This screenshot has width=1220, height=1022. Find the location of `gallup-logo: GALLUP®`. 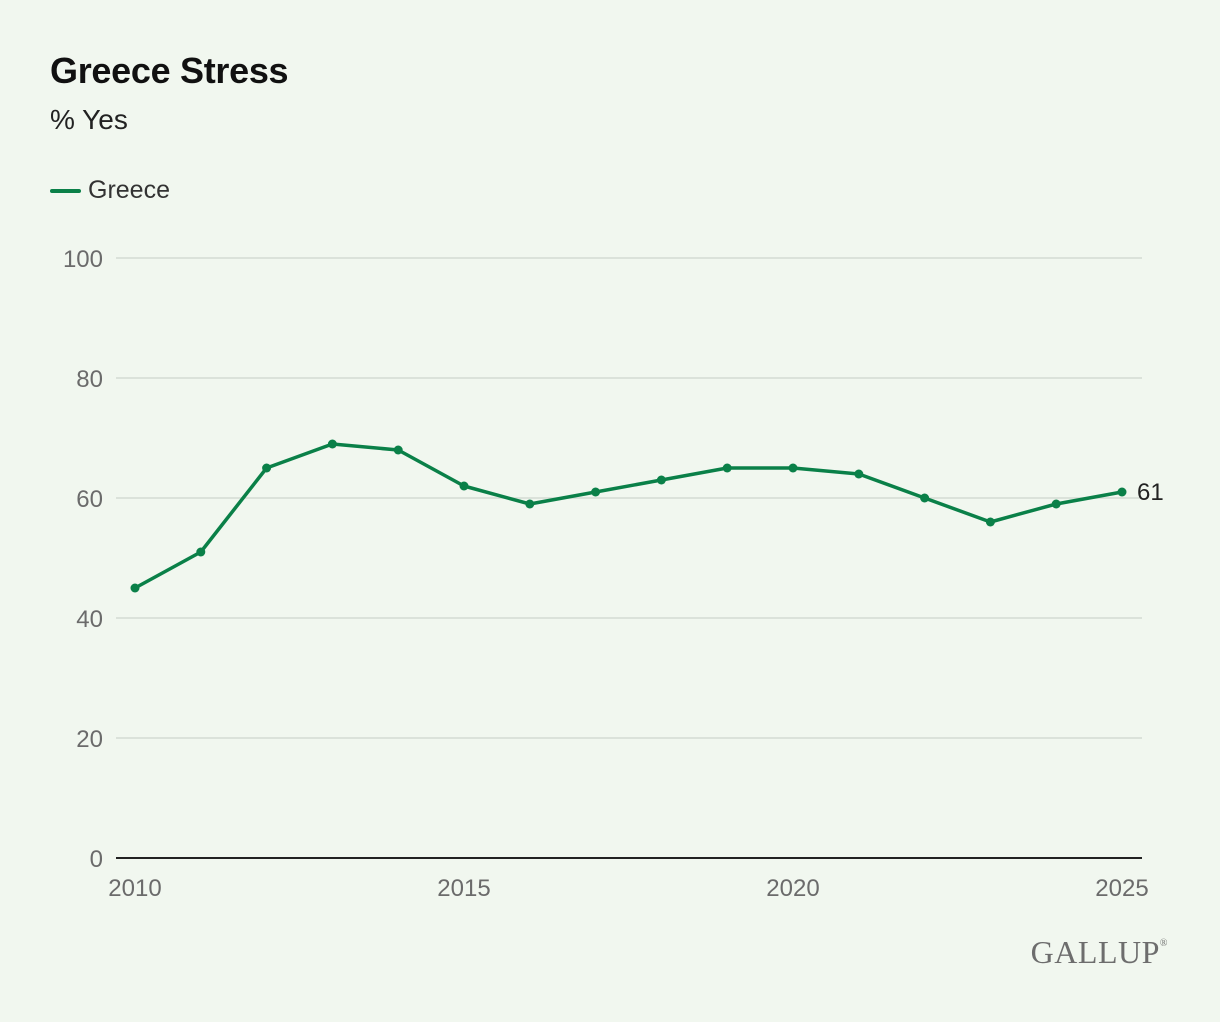

gallup-logo: GALLUP® is located at coordinates (1099, 952).